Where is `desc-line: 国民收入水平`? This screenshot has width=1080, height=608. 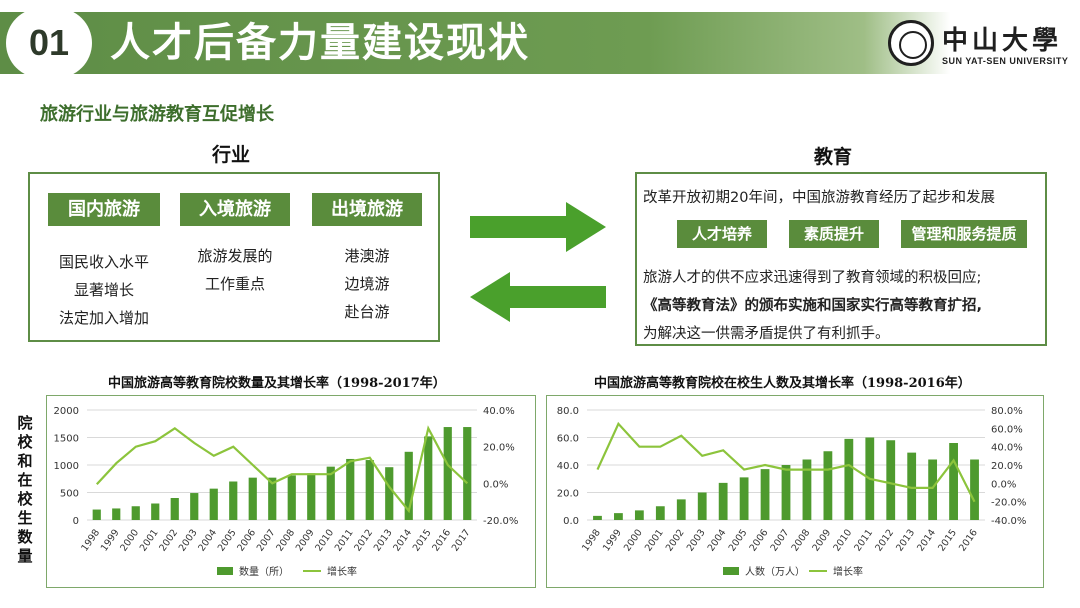
desc-line: 国民收入水平 is located at coordinates (103, 262).